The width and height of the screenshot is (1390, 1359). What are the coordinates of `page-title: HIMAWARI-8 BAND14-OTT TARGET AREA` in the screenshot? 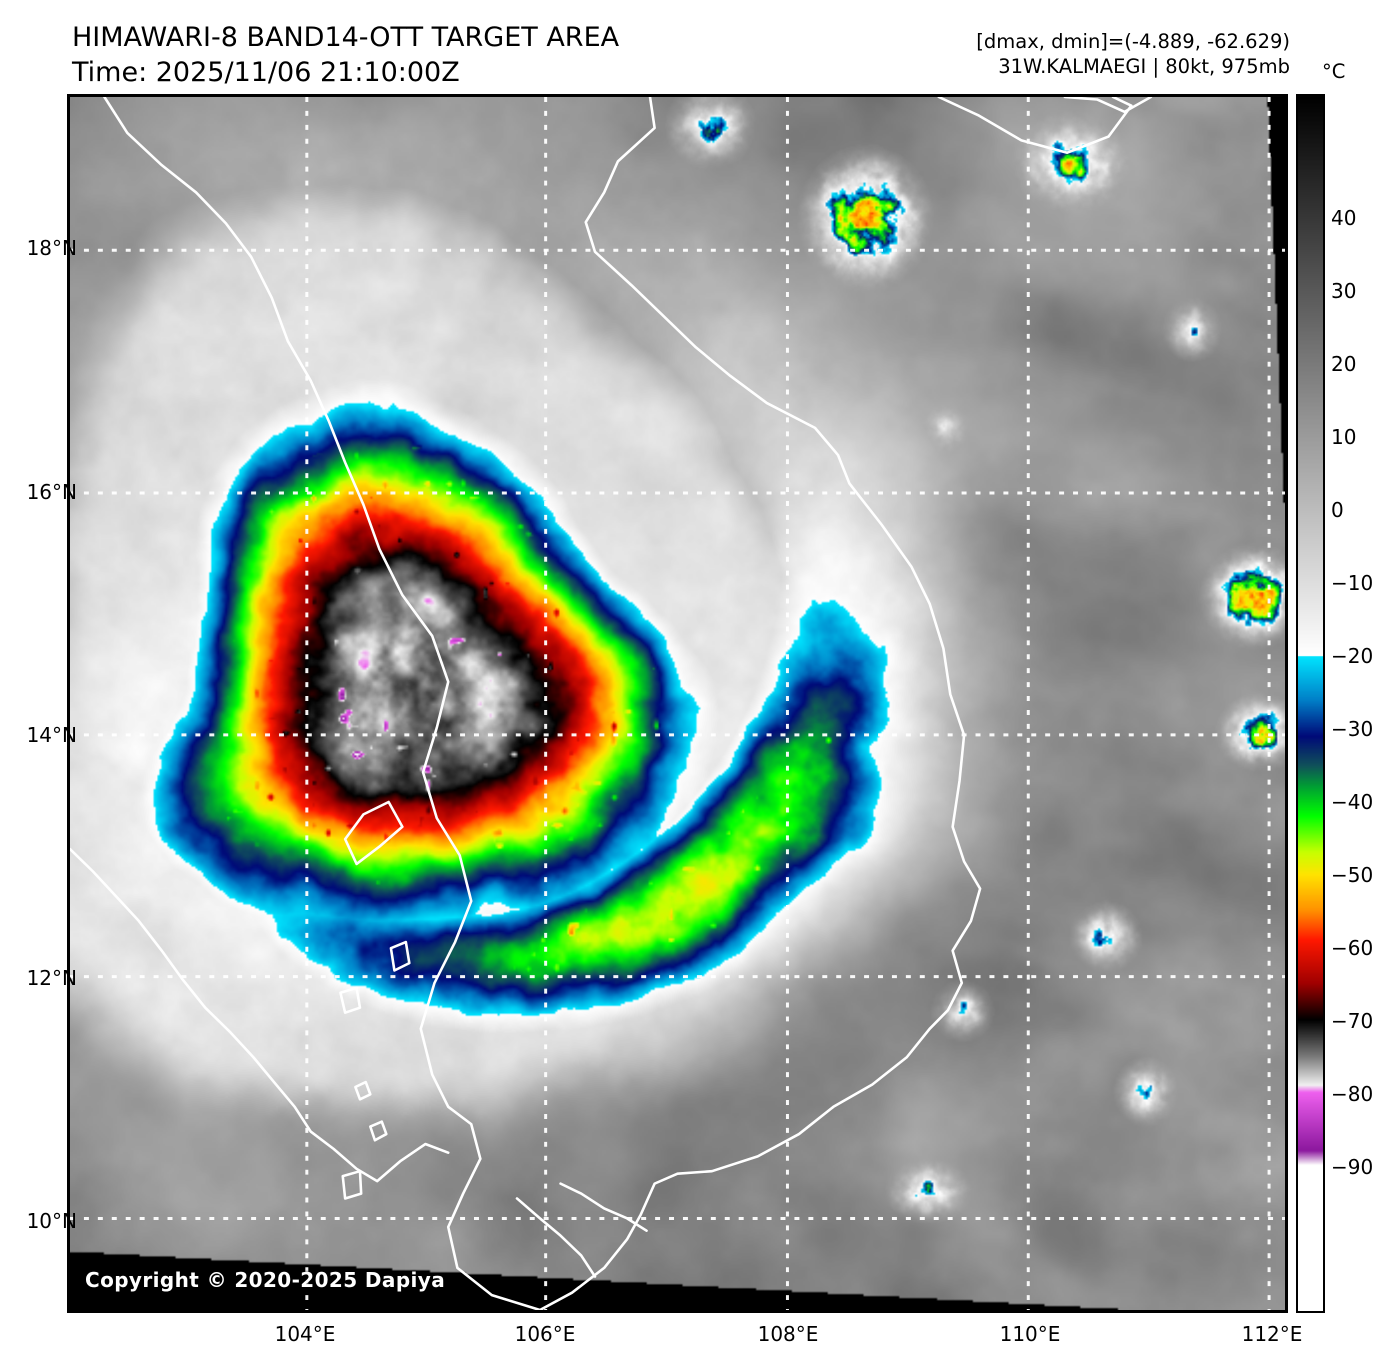 It's located at (346, 37).